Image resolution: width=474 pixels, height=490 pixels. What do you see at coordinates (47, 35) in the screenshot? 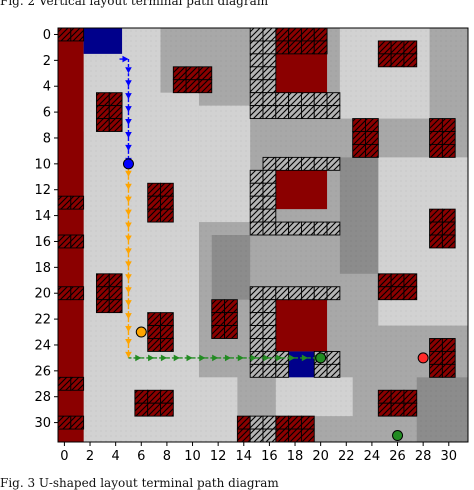
I see `y-tick-label: 0` at bounding box center [47, 35].